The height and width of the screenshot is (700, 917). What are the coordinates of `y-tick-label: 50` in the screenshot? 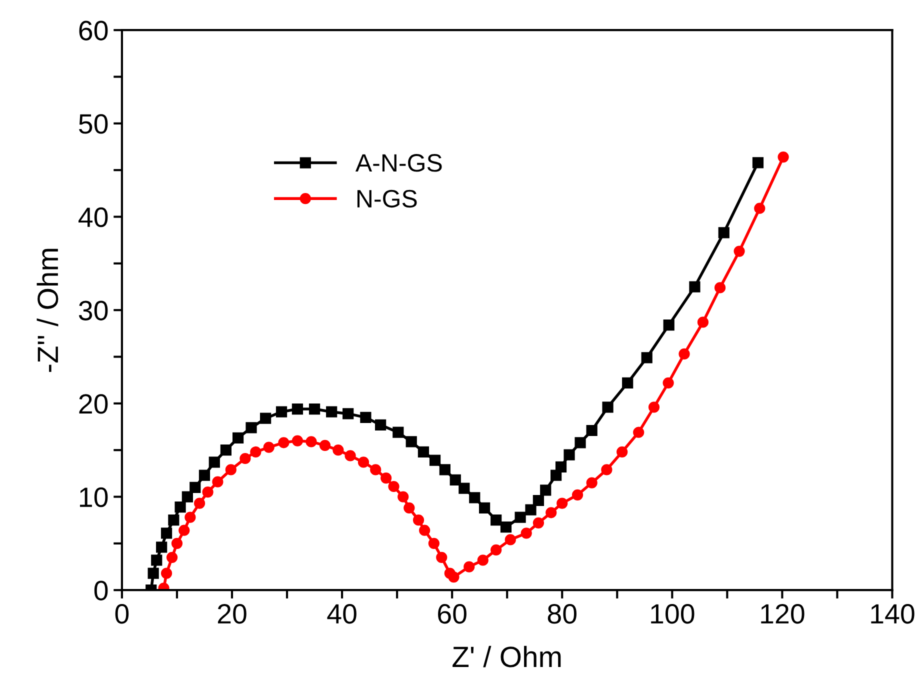 It's located at (93, 124).